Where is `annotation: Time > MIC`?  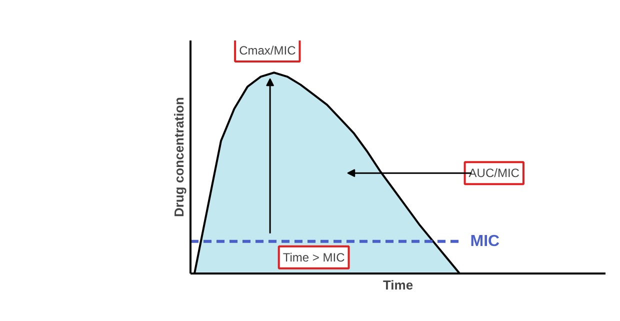
annotation: Time > MIC is located at coordinates (314, 257).